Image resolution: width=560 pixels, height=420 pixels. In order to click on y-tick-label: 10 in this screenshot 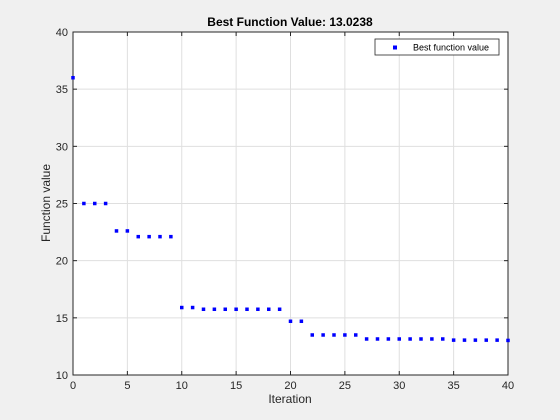, I will do `click(62, 376)`.